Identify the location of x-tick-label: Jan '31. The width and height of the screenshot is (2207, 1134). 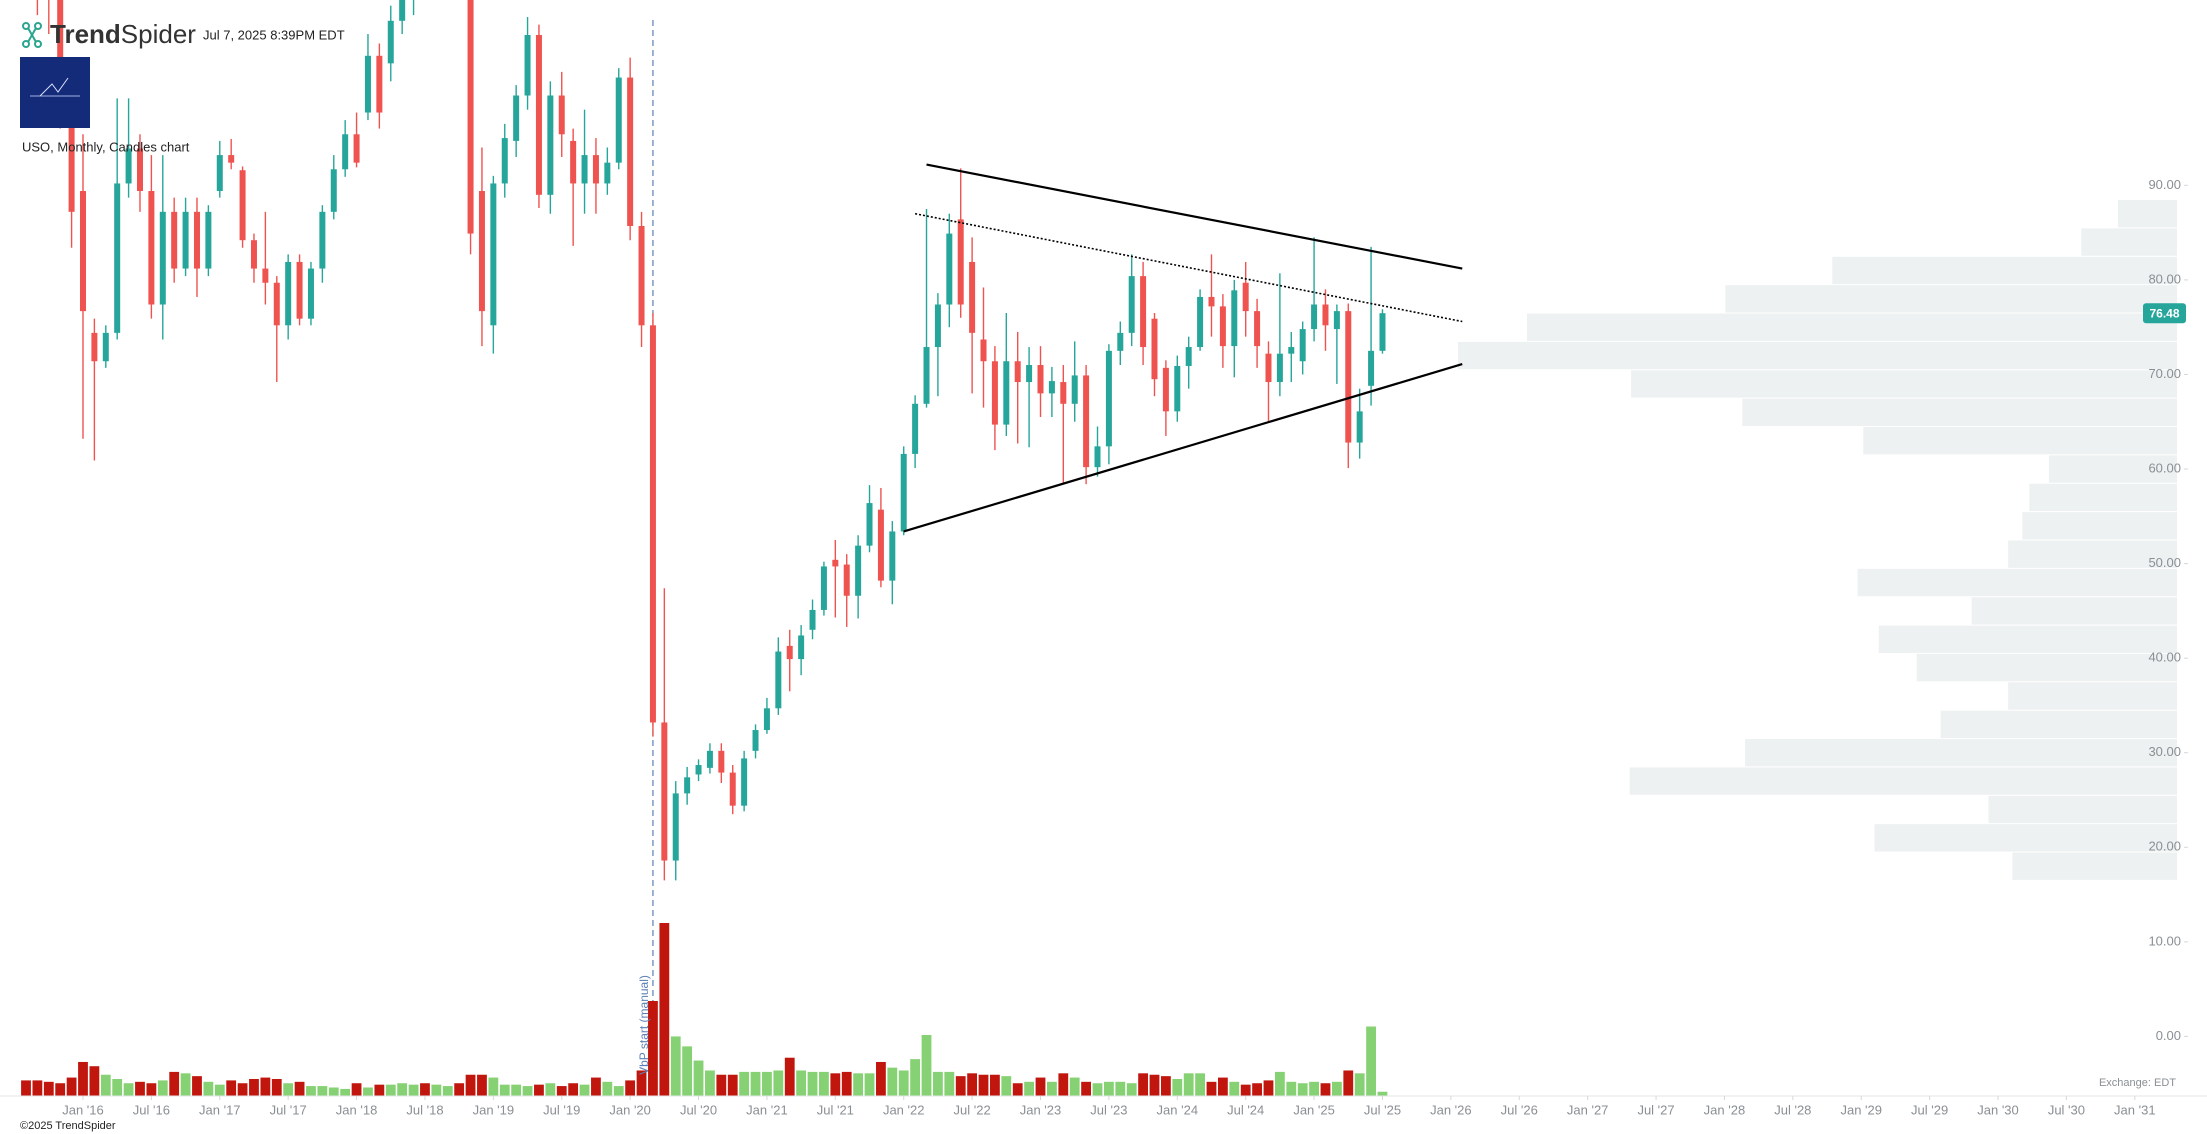
(2135, 1109).